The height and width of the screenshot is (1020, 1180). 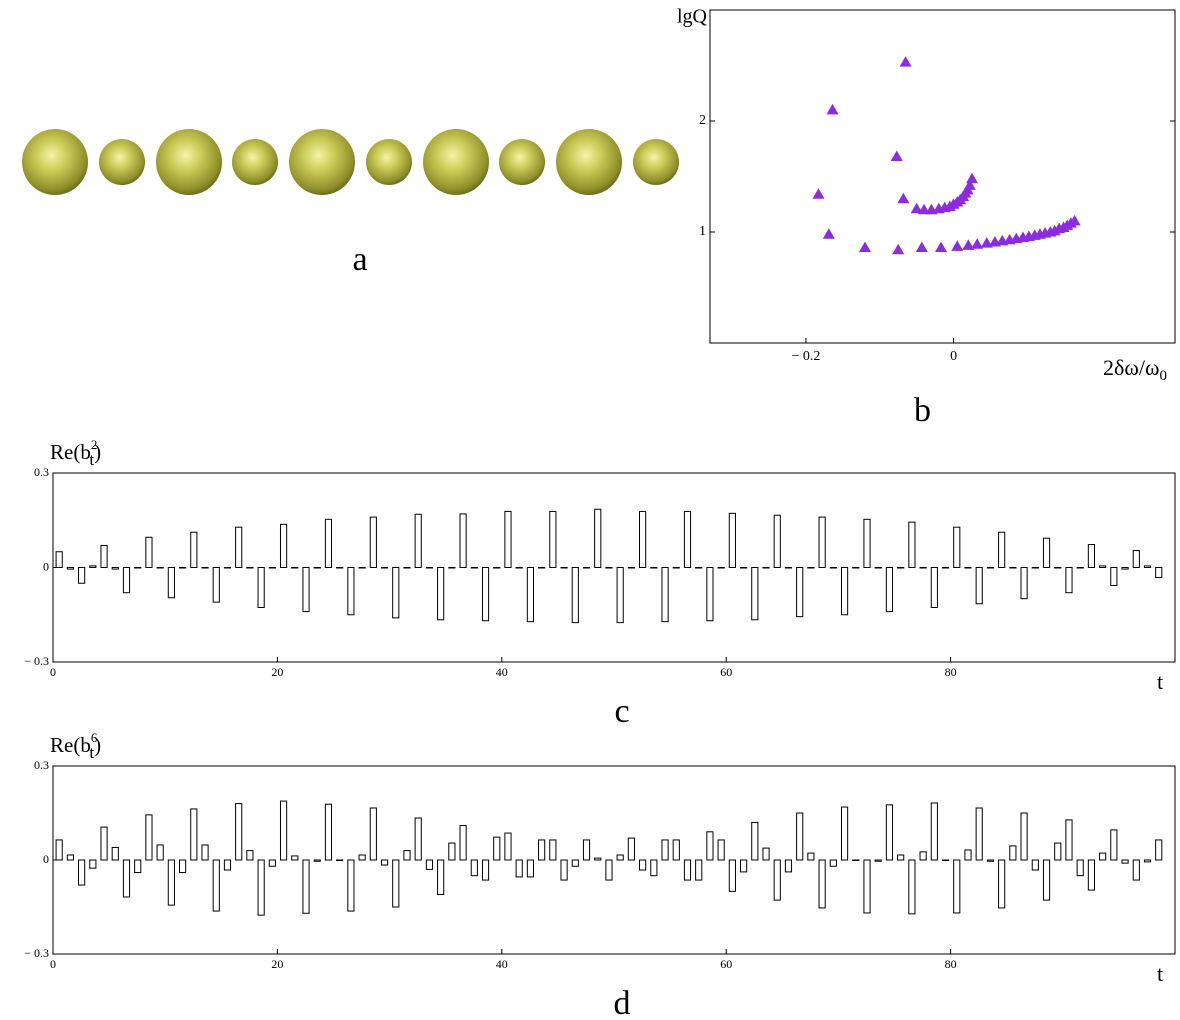 I want to click on y-axis-label: Re(b6 t), so click(x=75, y=746).